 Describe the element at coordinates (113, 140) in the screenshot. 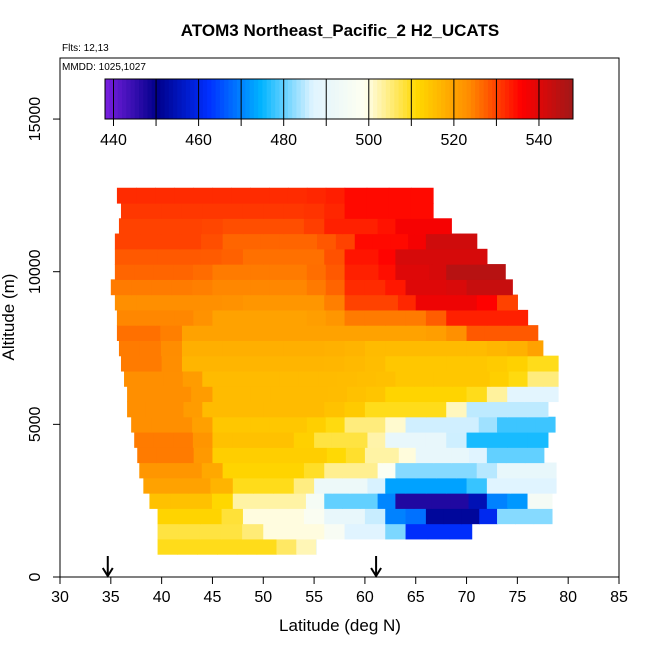

I see `colorbar-tick-label: 440` at that location.